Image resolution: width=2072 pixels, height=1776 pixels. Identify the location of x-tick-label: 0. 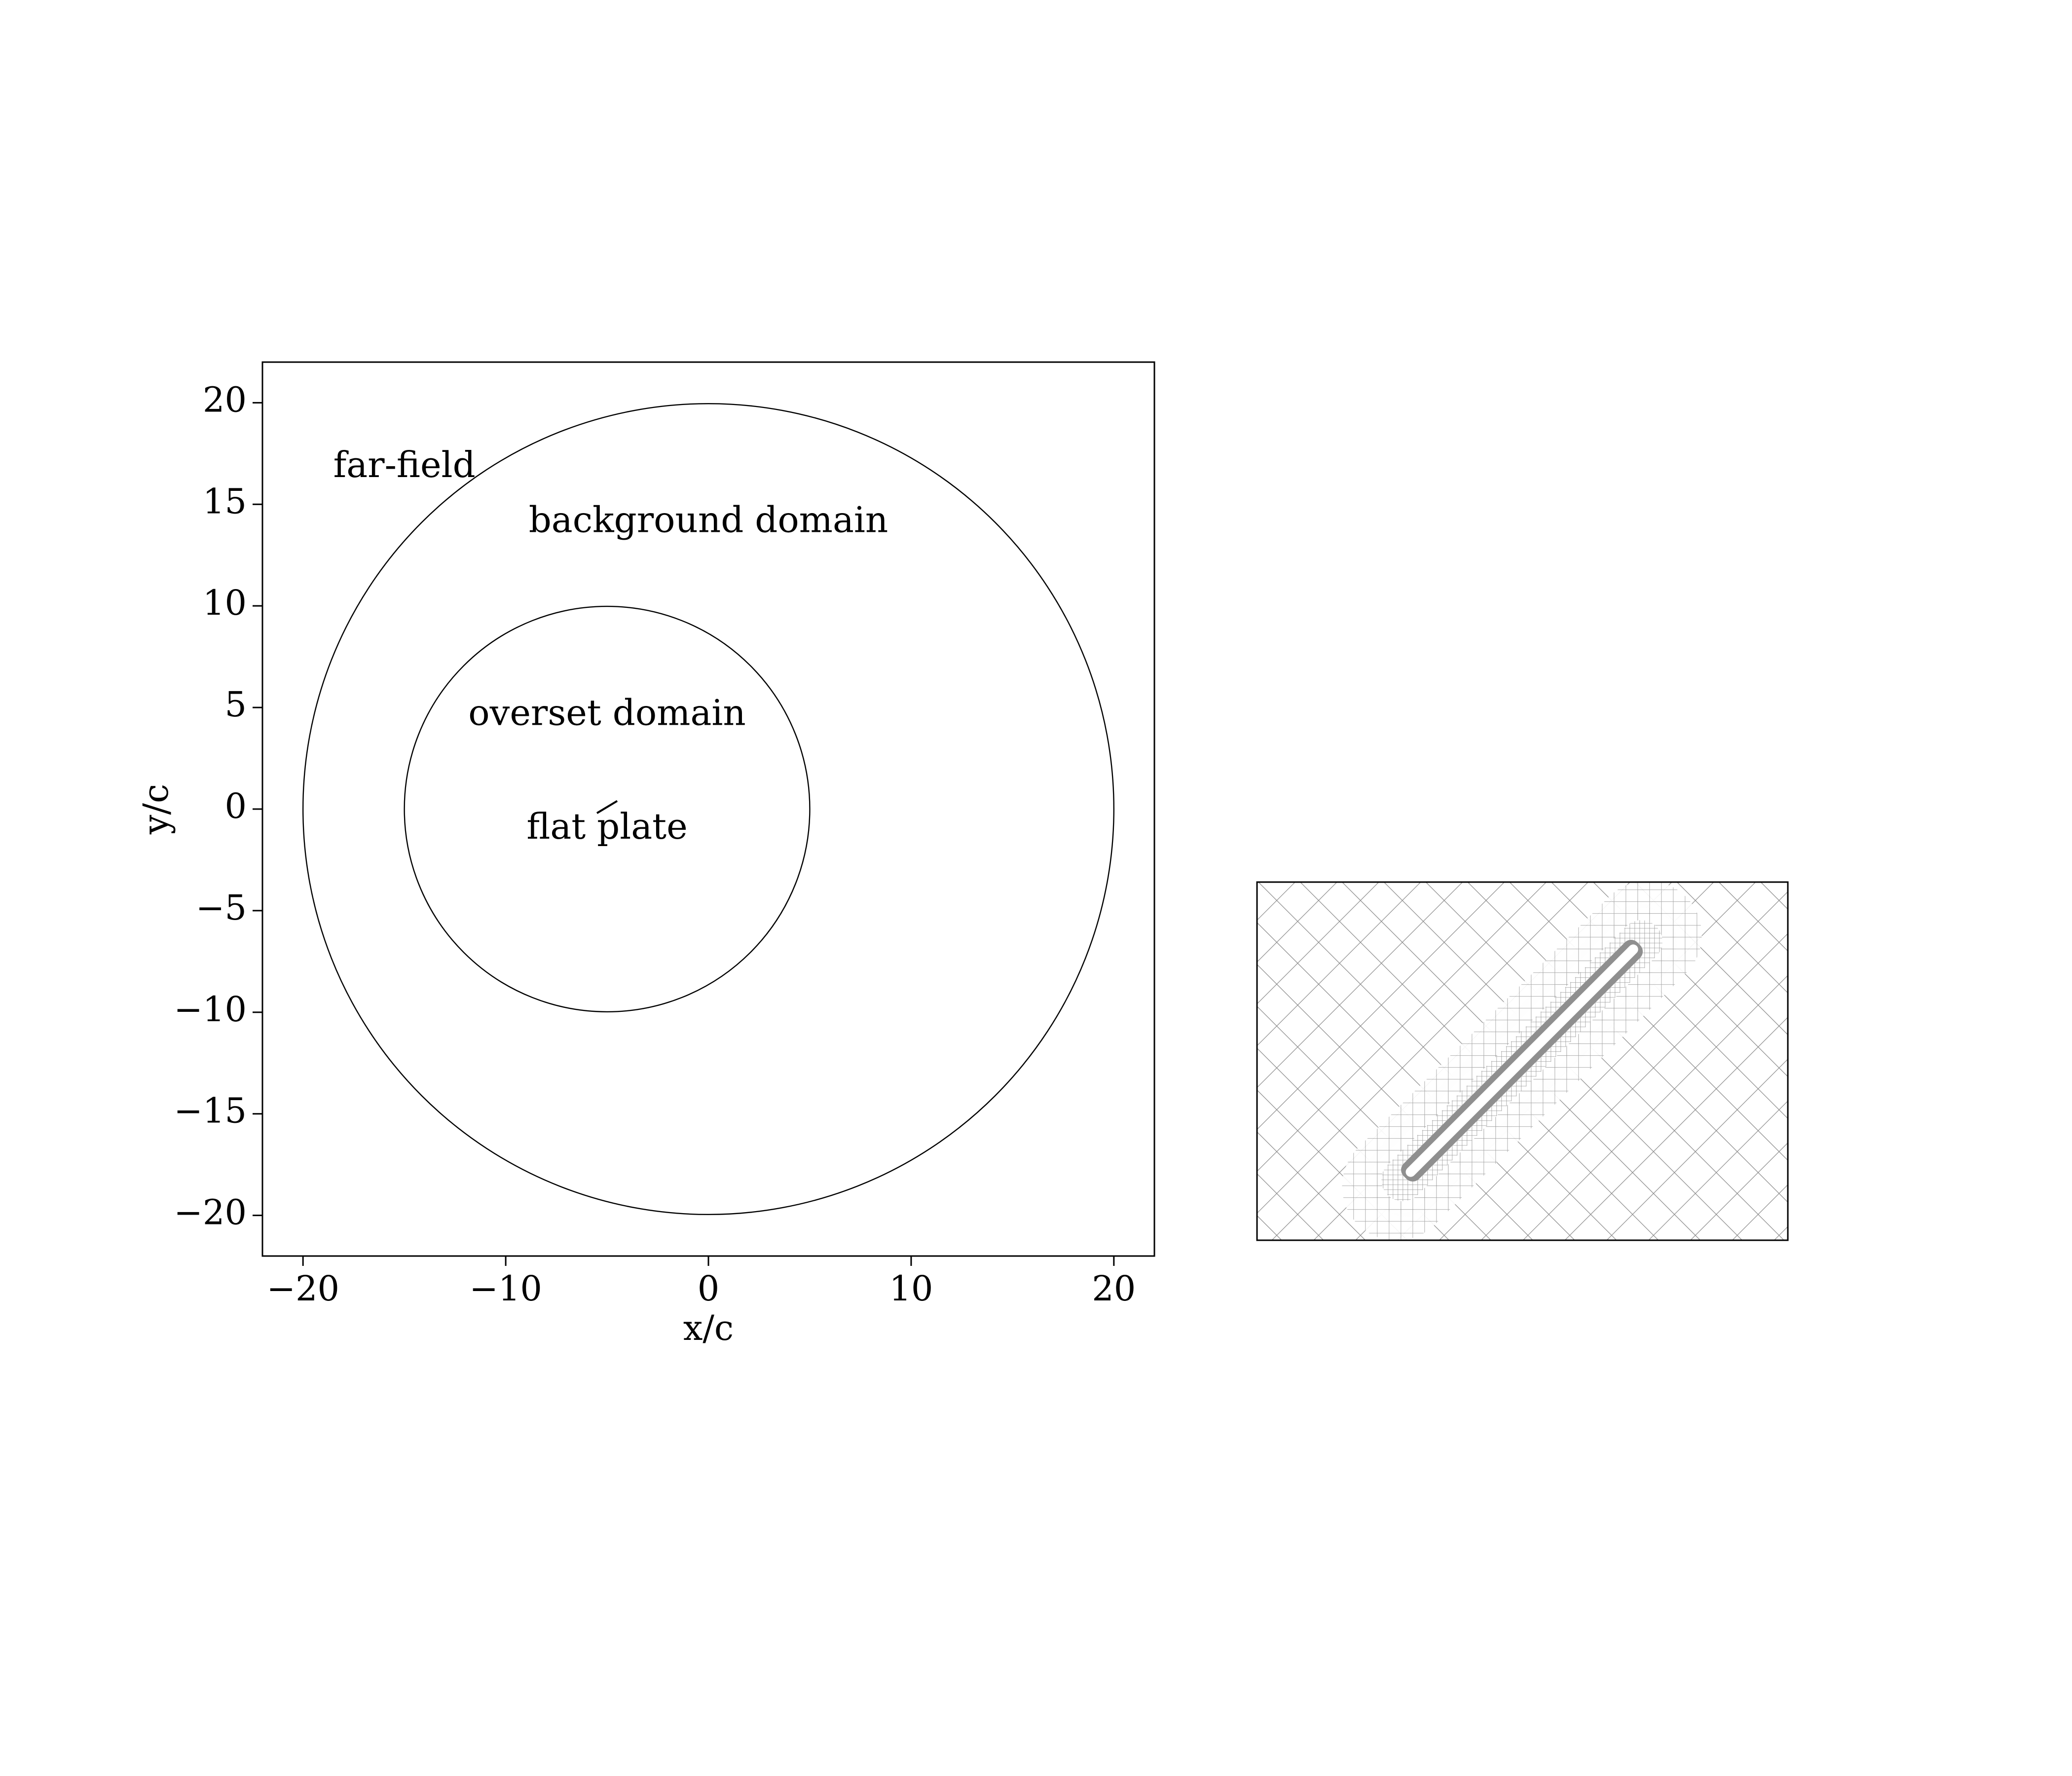
(709, 1289).